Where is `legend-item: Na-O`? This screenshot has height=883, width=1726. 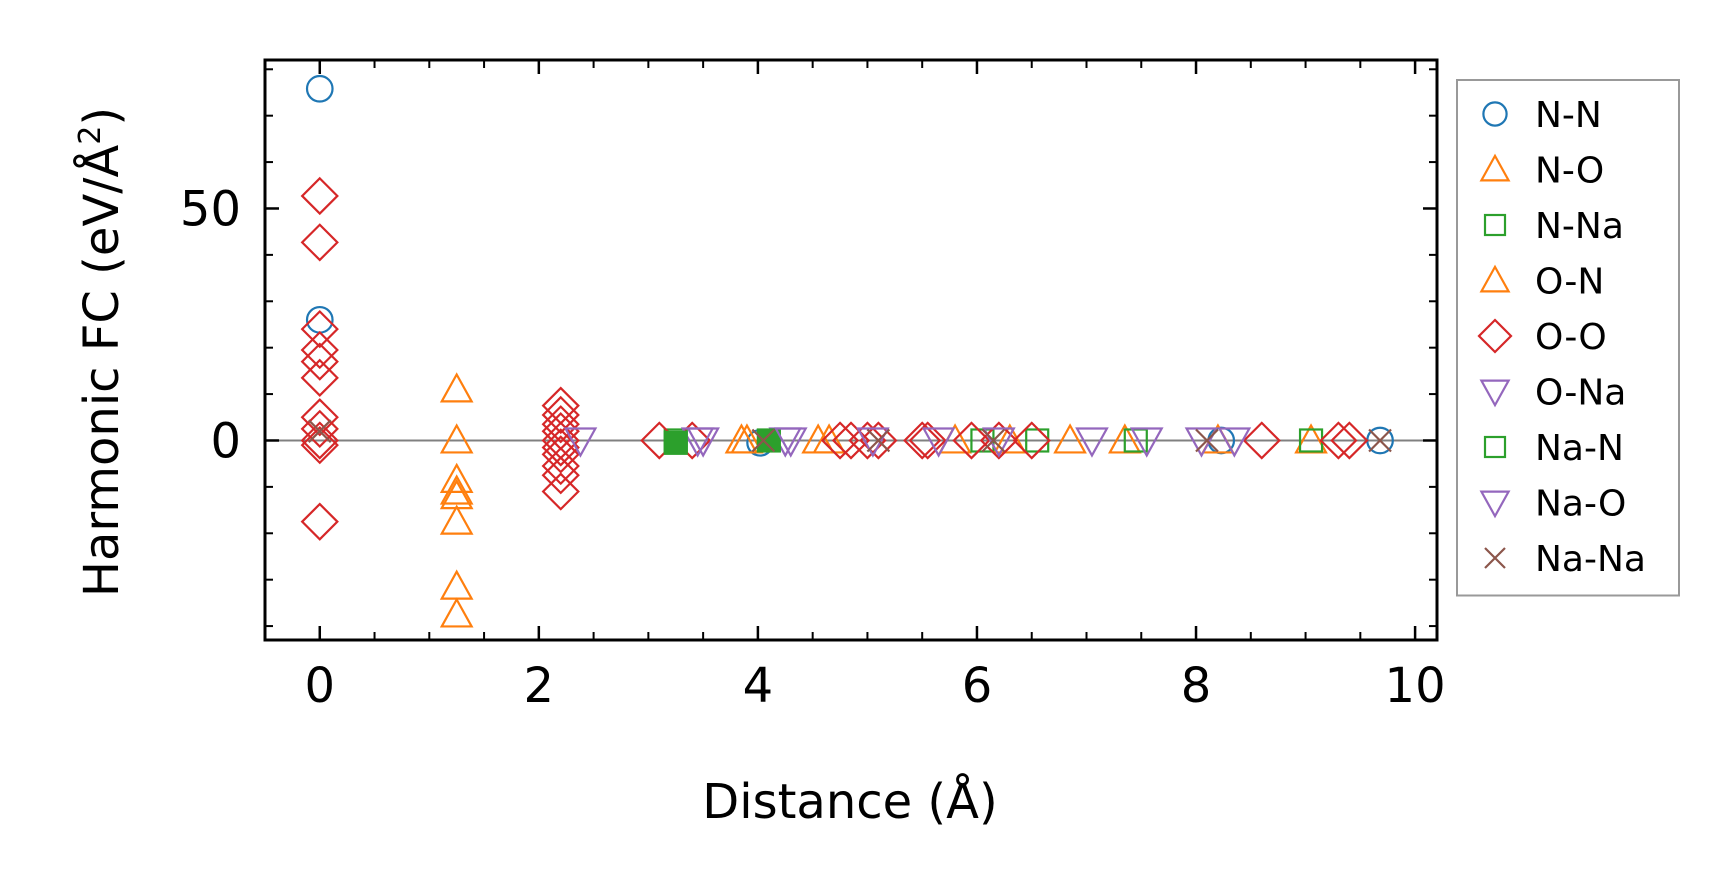 legend-item: Na-O is located at coordinates (1552, 504).